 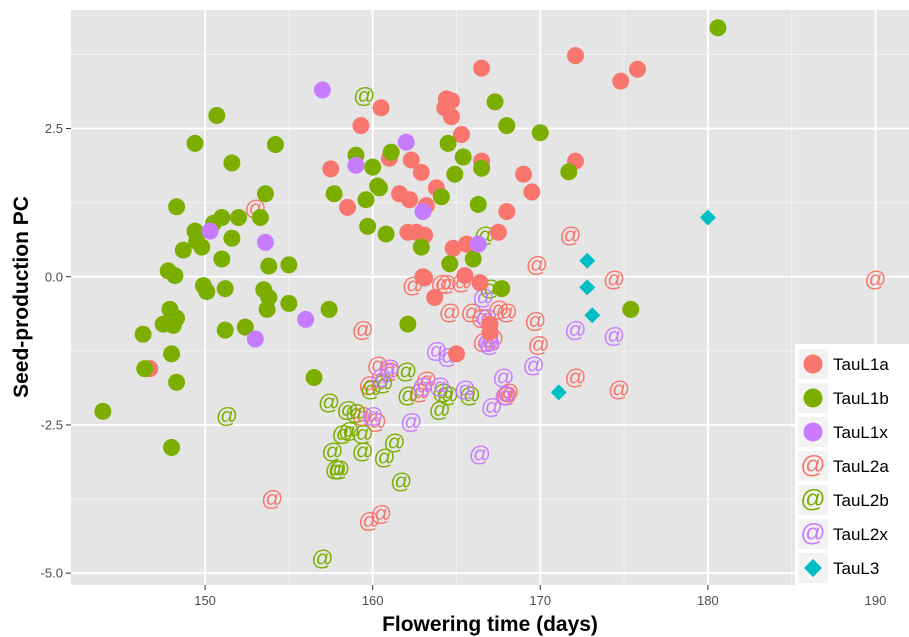 I want to click on legend-label: TauL1a, so click(x=861, y=364).